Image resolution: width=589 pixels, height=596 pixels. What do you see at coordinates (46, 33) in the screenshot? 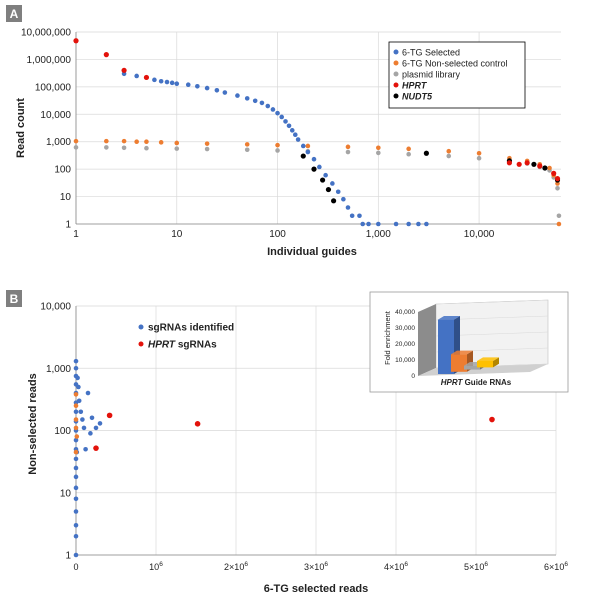
I see `panel-a-y-tick-label: 10,000,000` at bounding box center [46, 33].